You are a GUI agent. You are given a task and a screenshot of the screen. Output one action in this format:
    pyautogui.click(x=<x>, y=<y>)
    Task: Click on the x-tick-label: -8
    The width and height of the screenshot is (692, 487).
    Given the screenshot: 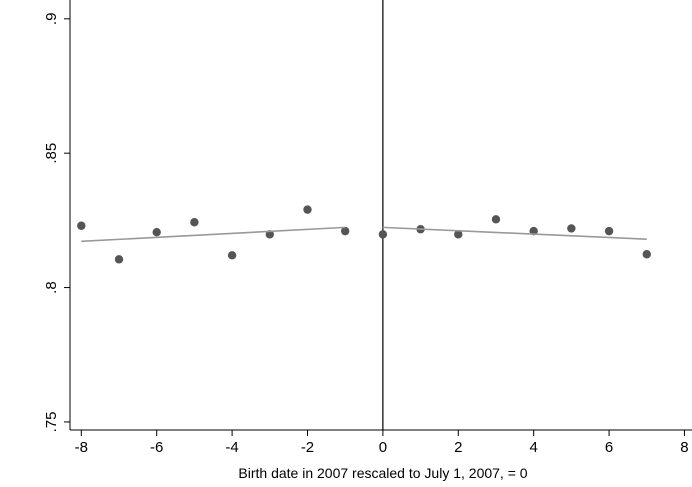 What is the action you would take?
    pyautogui.click(x=81, y=447)
    